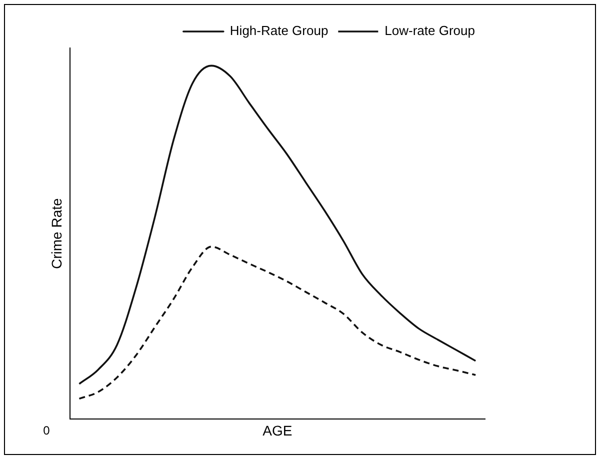 This screenshot has height=461, width=602. I want to click on x-axis-title: AGE, so click(277, 430).